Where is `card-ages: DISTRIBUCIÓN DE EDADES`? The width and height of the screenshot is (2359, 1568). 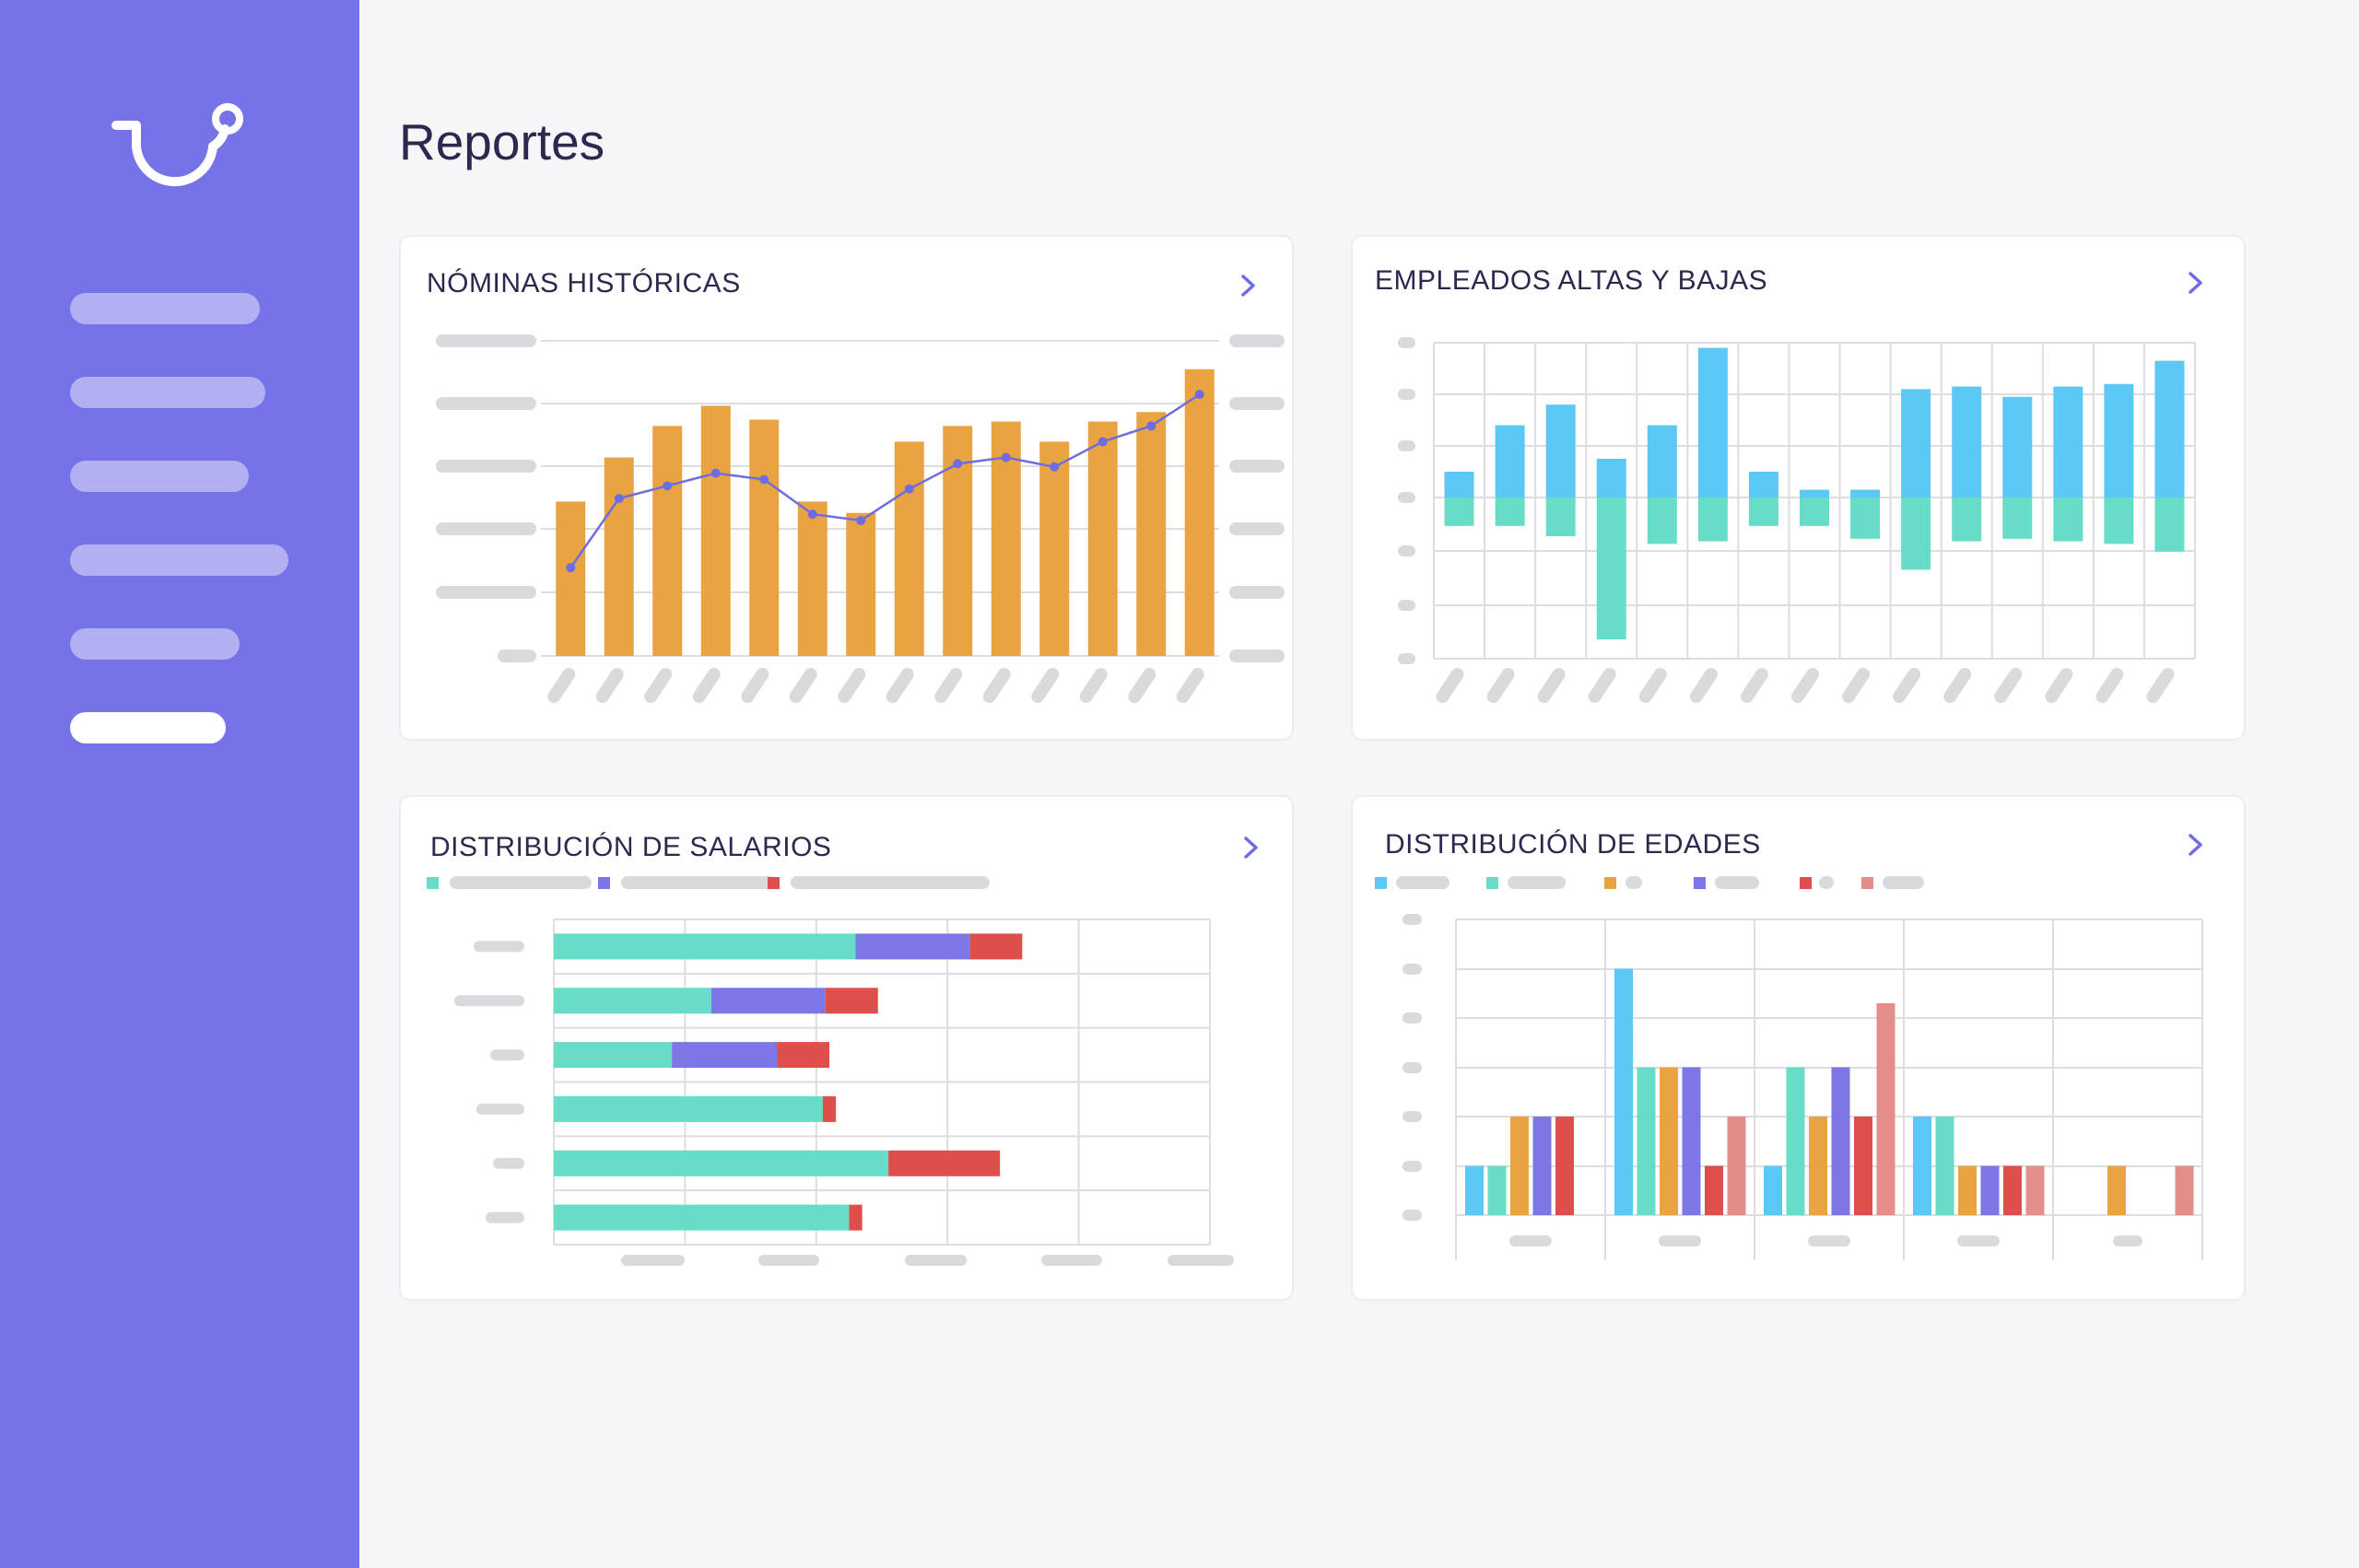
card-ages: DISTRIBUCIÓN DE EDADES is located at coordinates (1798, 1048).